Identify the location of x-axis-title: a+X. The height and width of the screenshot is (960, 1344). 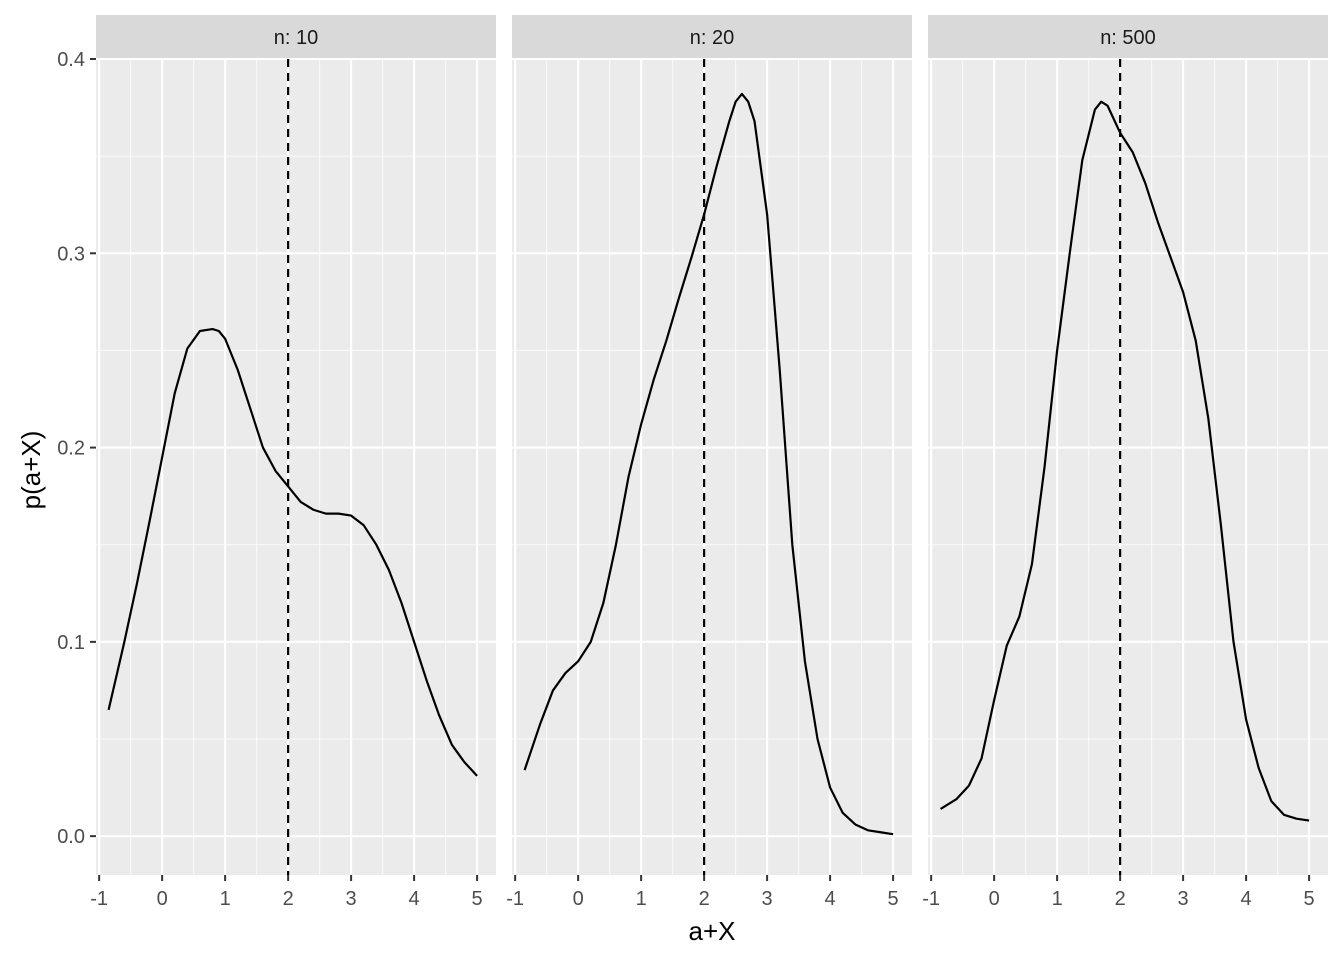
(712, 931).